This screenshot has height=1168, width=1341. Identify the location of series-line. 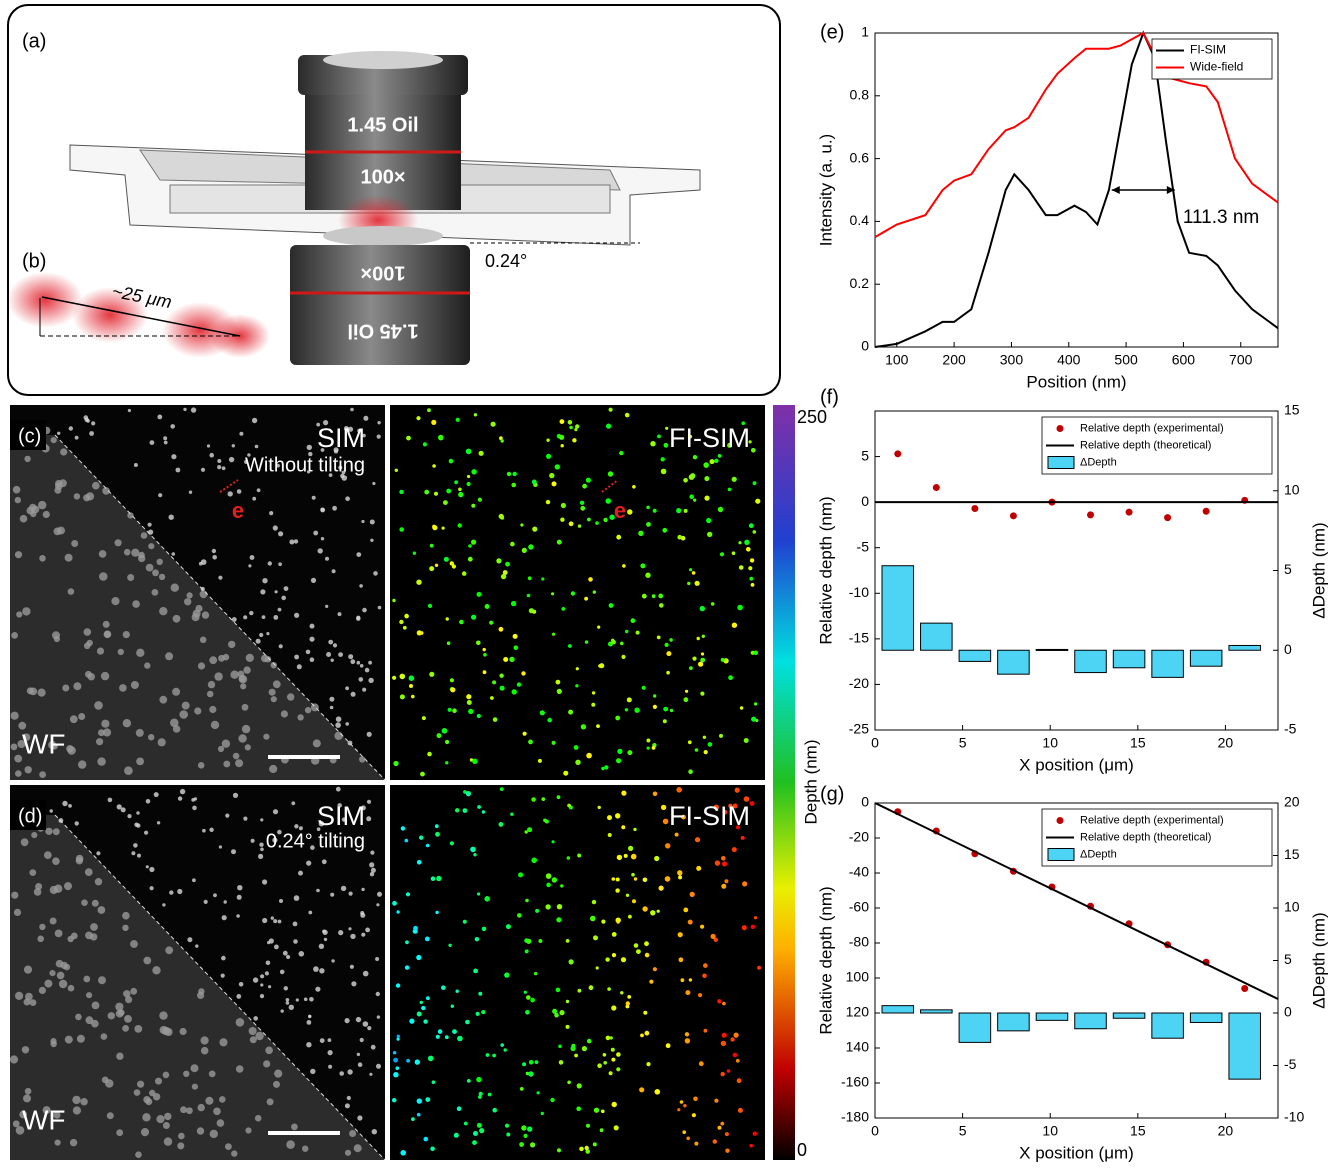
(1076, 901).